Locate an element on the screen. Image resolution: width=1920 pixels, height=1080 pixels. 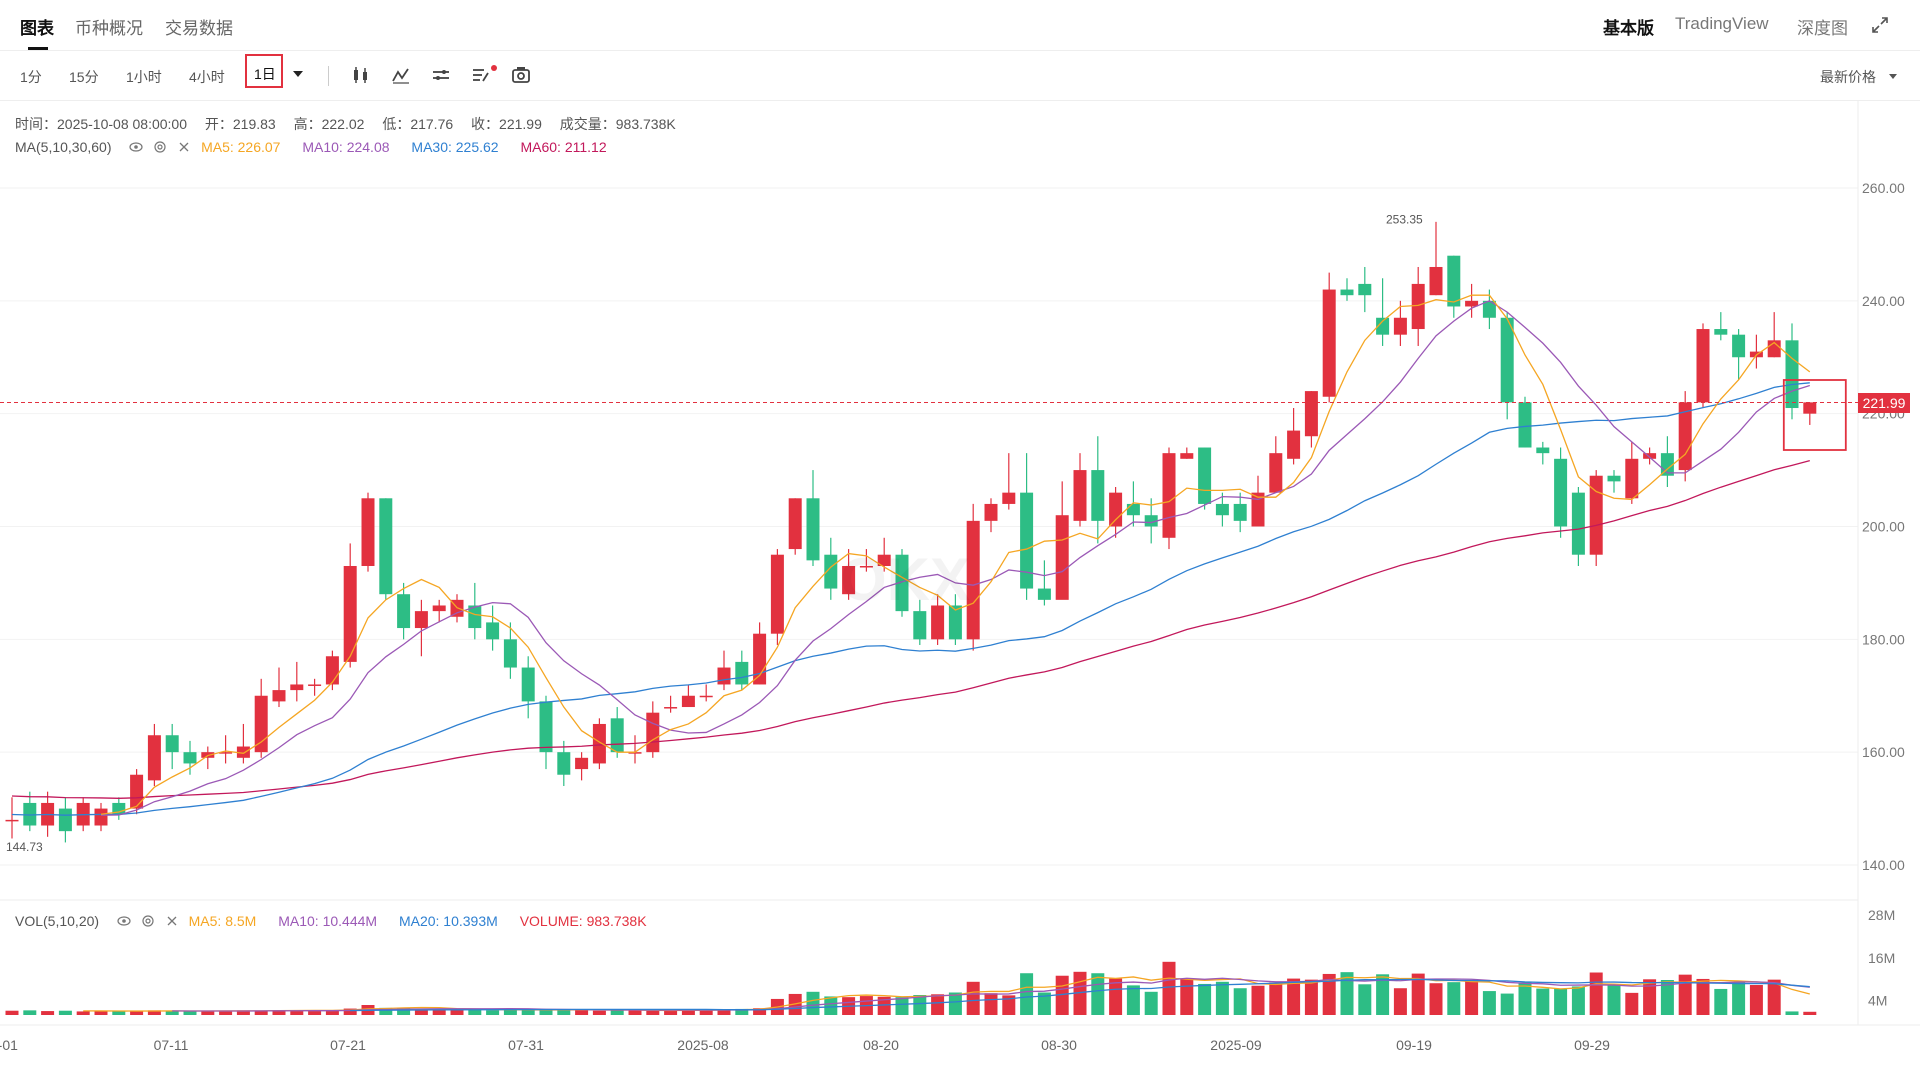
timeframe-15m: 15分 is located at coordinates (84, 77).